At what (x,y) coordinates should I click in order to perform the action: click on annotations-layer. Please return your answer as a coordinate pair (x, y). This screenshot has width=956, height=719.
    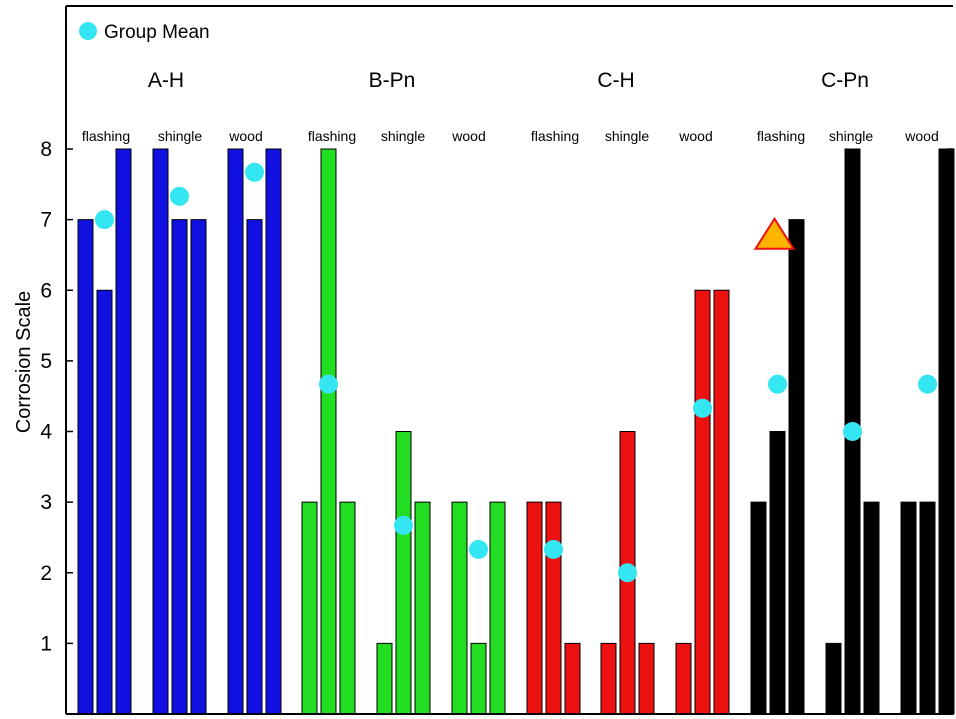
    Looking at the image, I should click on (774, 233).